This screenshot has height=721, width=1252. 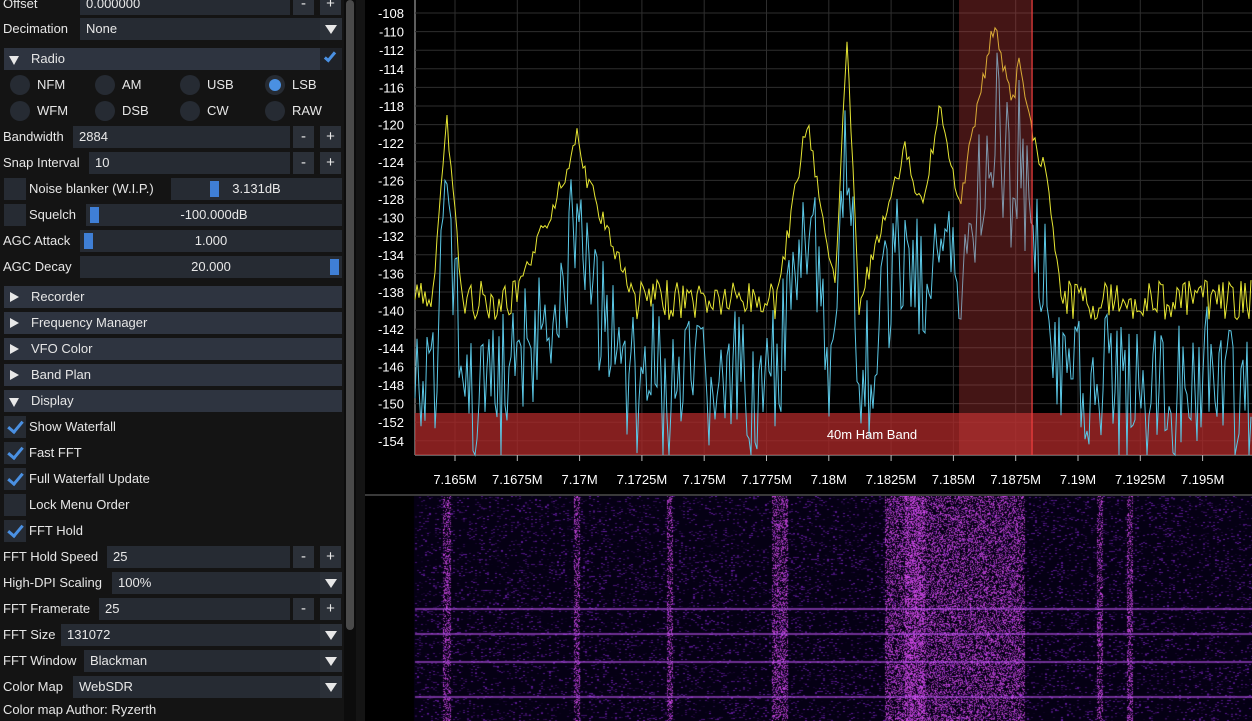 I want to click on noise-blanker-label: Noise blanker (W.I.P.), so click(x=91, y=188).